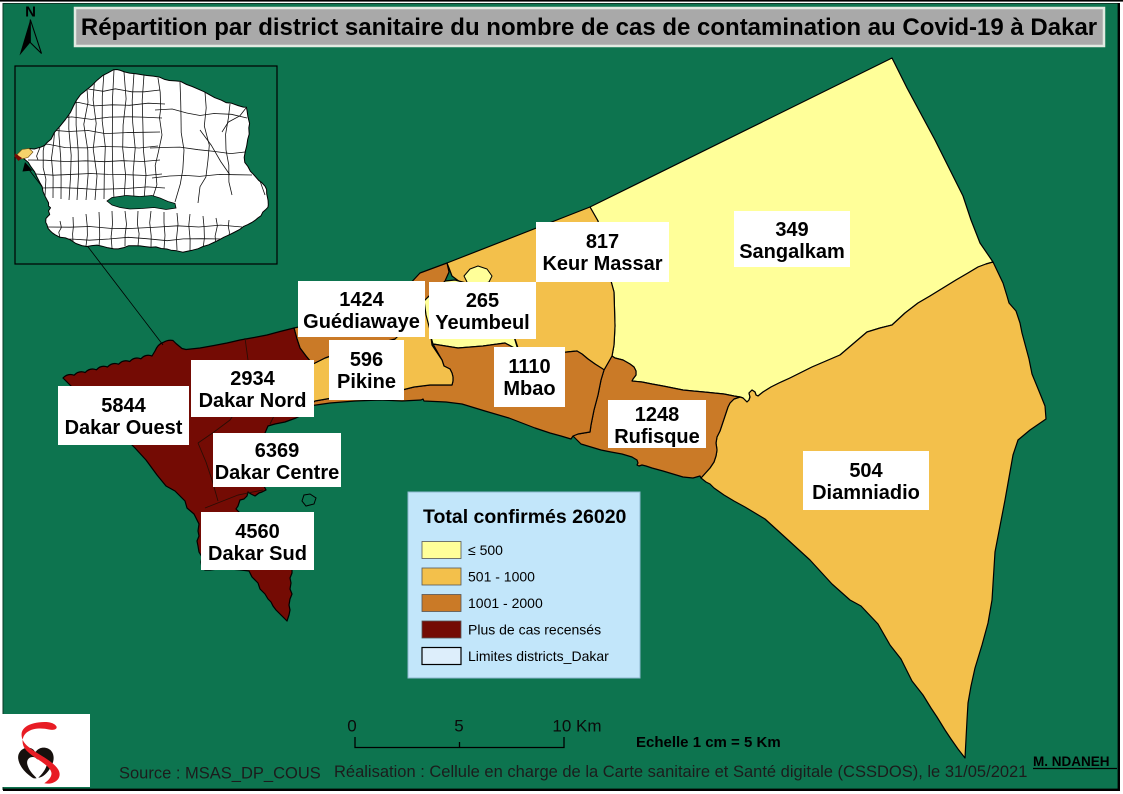 Image resolution: width=1123 pixels, height=794 pixels. What do you see at coordinates (253, 401) in the screenshot?
I see `svg-text: Dakar Nord` at bounding box center [253, 401].